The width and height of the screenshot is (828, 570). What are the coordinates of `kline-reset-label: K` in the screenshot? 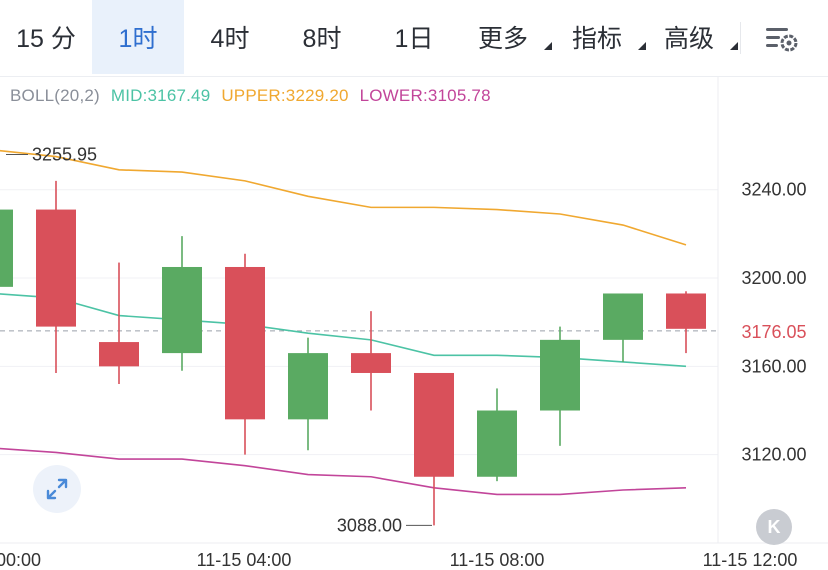 It's located at (774, 527).